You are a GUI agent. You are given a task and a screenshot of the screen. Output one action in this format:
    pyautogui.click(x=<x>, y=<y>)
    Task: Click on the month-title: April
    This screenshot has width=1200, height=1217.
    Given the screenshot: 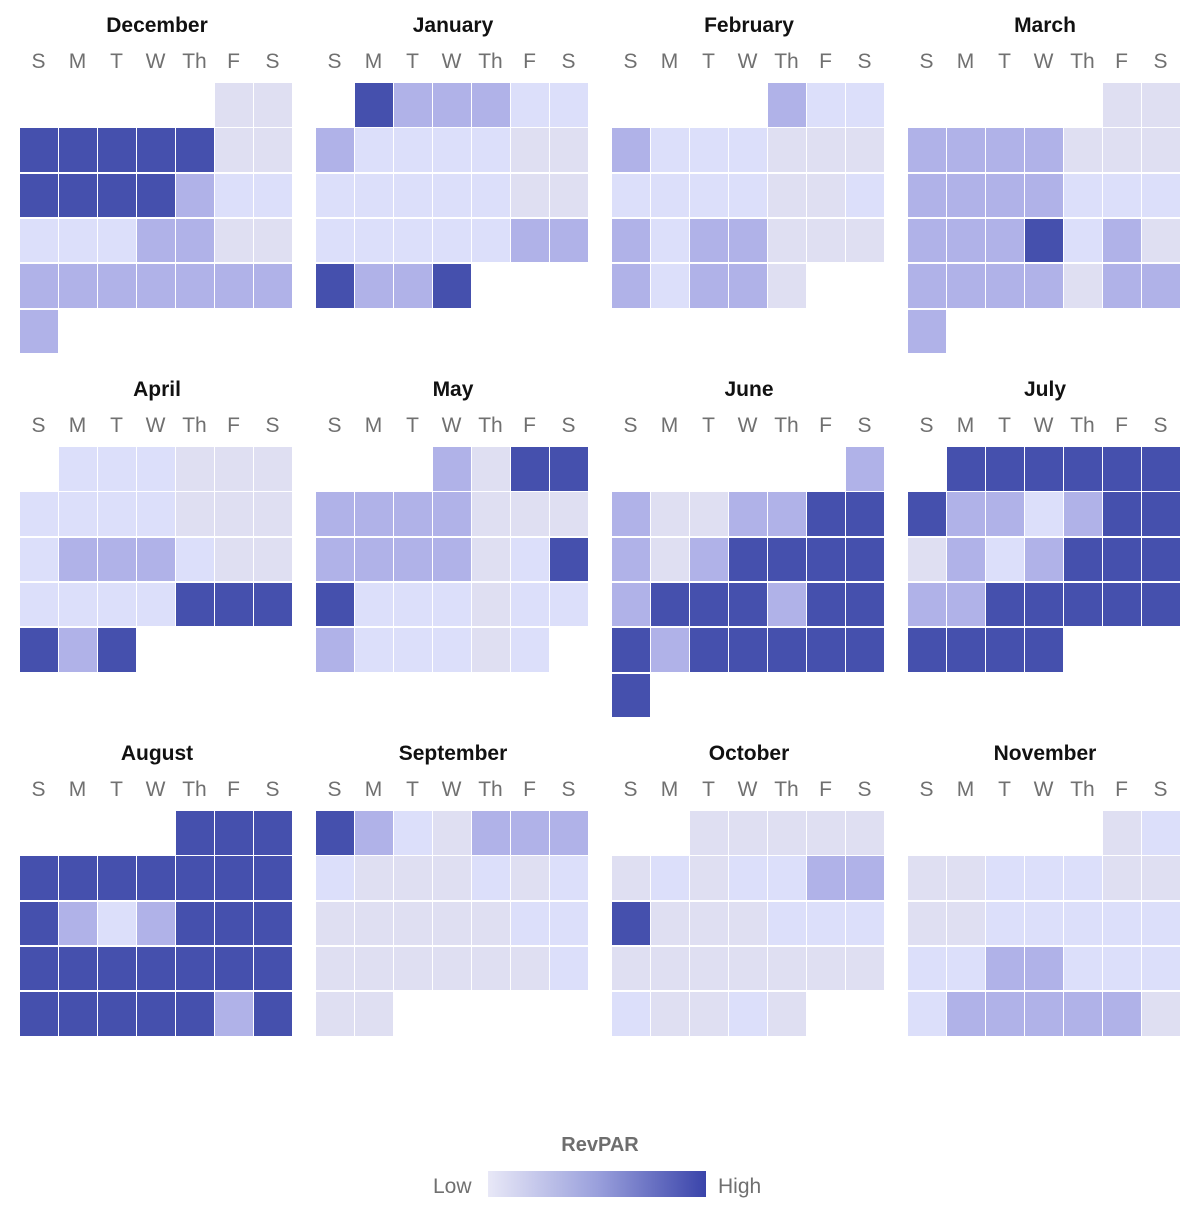 What is the action you would take?
    pyautogui.click(x=157, y=389)
    